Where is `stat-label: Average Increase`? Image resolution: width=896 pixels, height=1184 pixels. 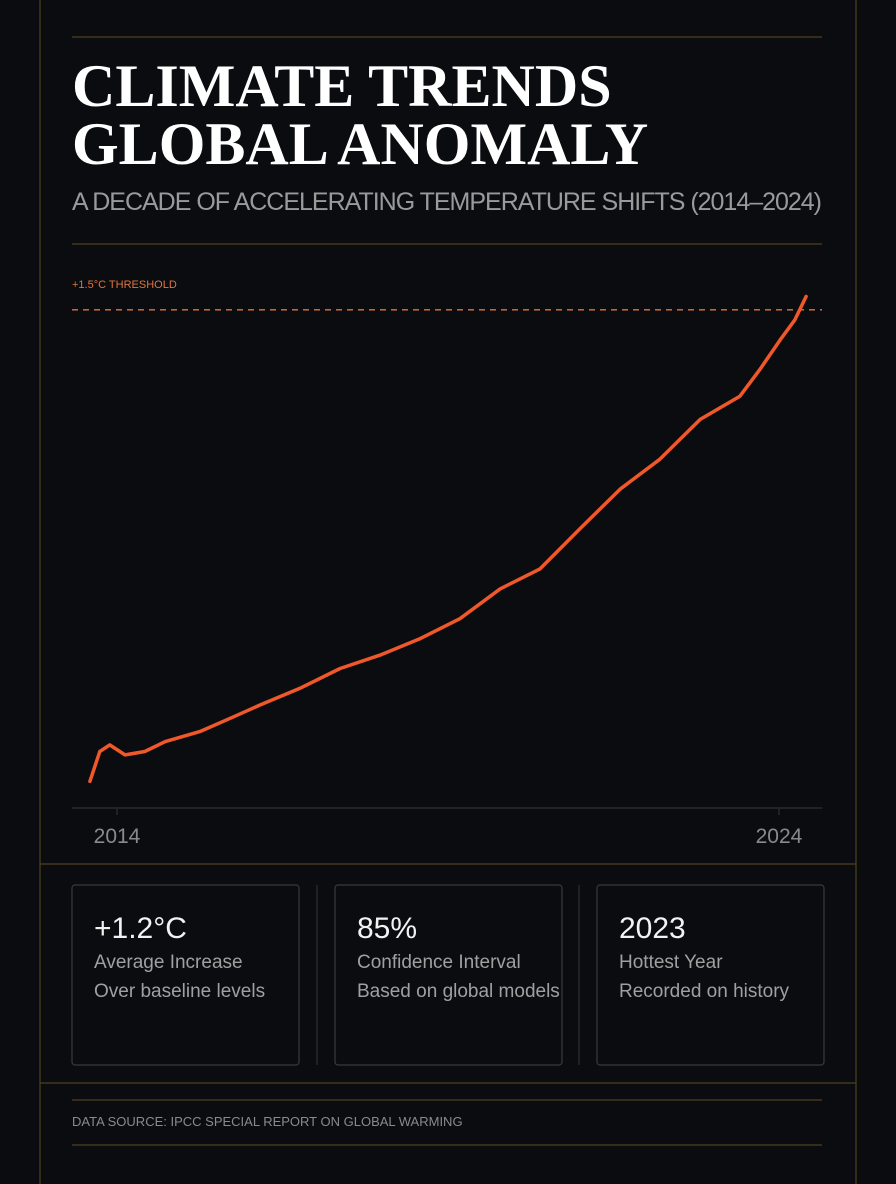 stat-label: Average Increase is located at coordinates (168, 962).